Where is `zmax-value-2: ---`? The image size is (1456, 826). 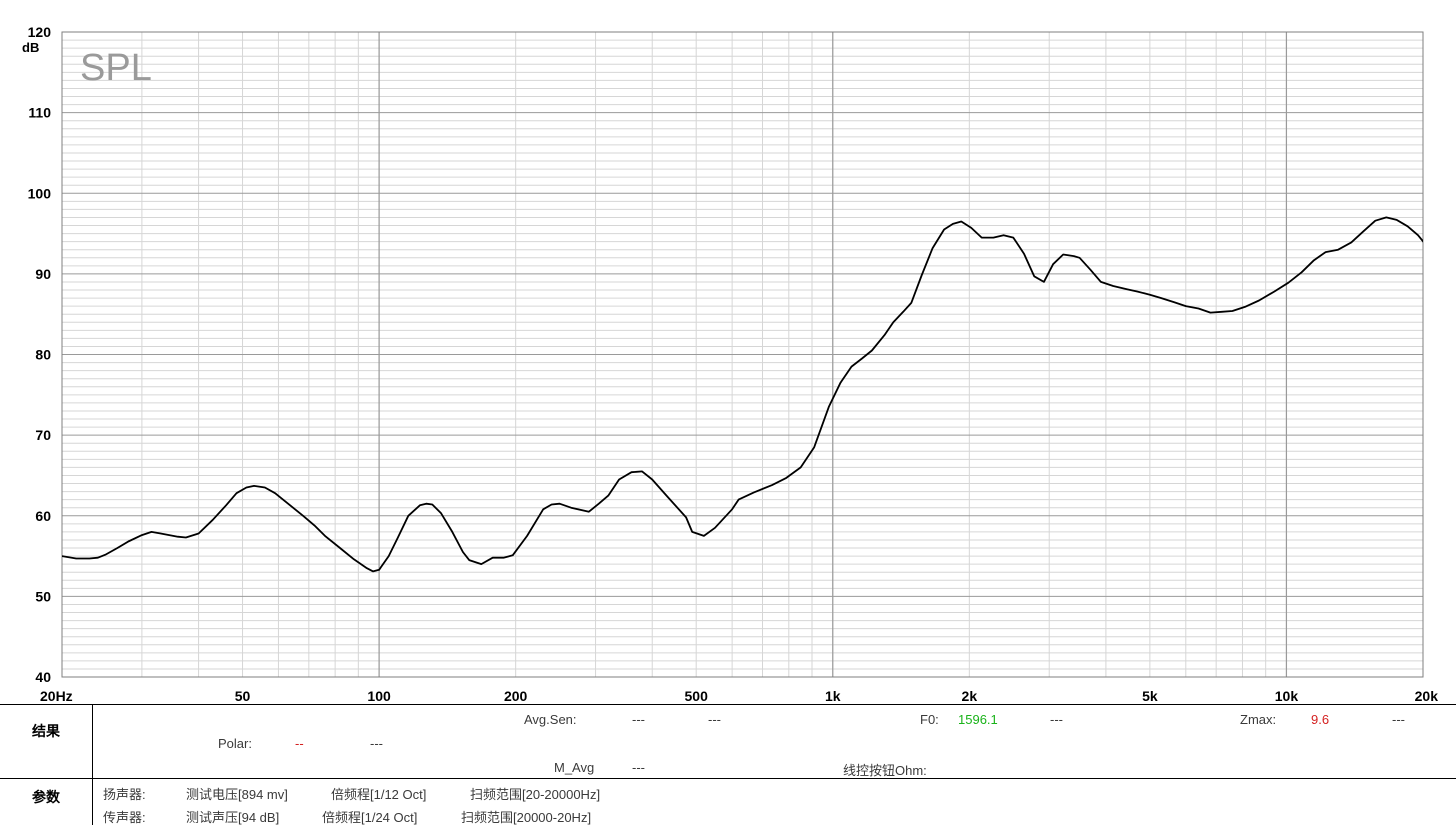 zmax-value-2: --- is located at coordinates (1398, 719).